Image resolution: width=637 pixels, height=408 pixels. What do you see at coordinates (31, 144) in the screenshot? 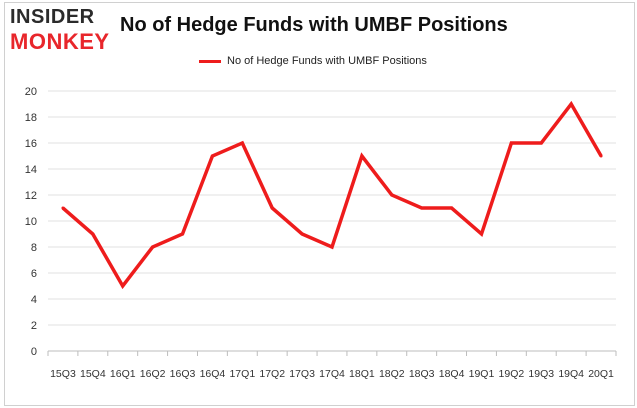
I see `y-tick-label: 16` at bounding box center [31, 144].